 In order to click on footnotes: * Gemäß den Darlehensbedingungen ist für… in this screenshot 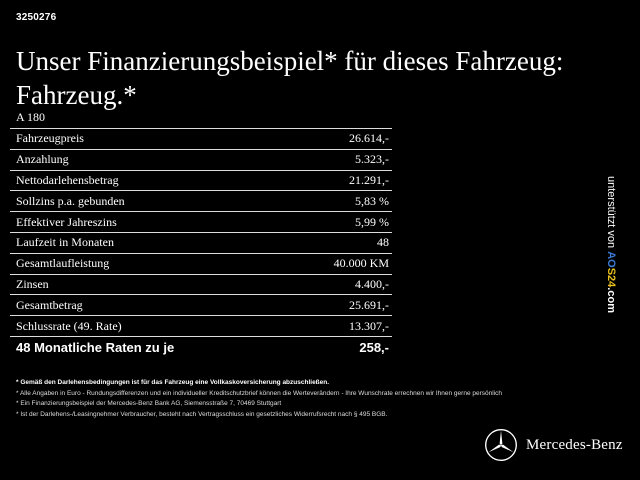, I will do `click(321, 399)`.